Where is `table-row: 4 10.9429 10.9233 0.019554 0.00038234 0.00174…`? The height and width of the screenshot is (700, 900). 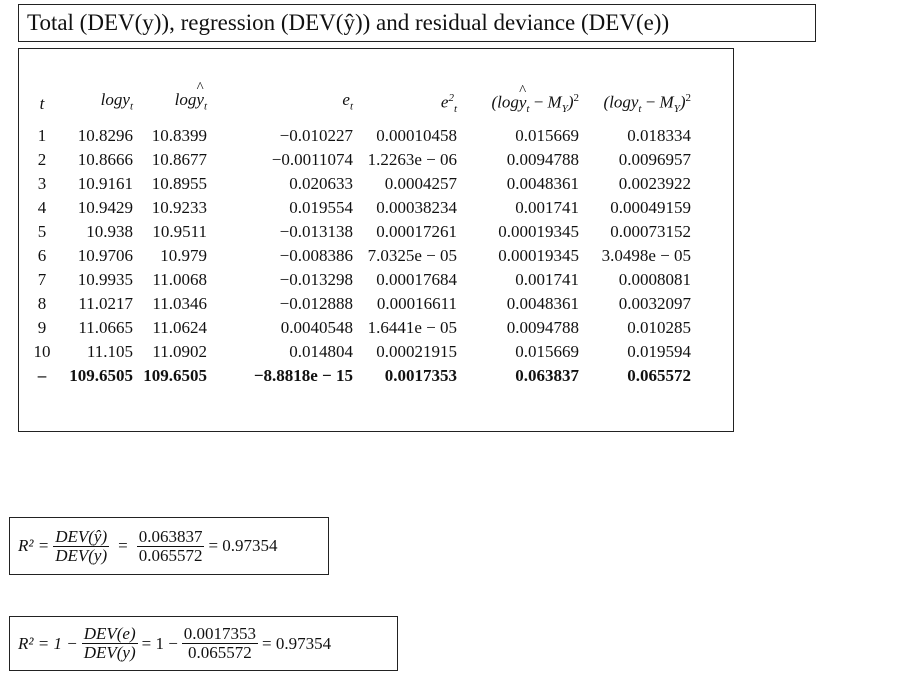
table-row: 4 10.9429 10.9233 0.019554 0.00038234 0.00174… is located at coordinates (359, 208).